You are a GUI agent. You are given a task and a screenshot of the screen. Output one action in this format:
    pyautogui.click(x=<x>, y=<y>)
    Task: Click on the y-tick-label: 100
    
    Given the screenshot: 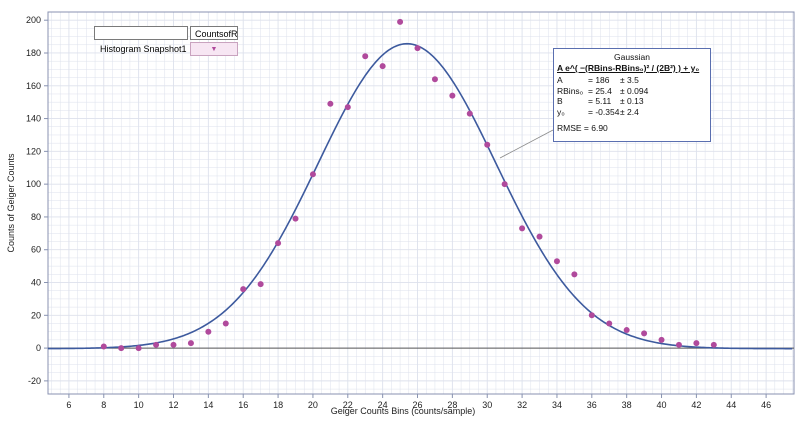 What is the action you would take?
    pyautogui.click(x=33, y=184)
    